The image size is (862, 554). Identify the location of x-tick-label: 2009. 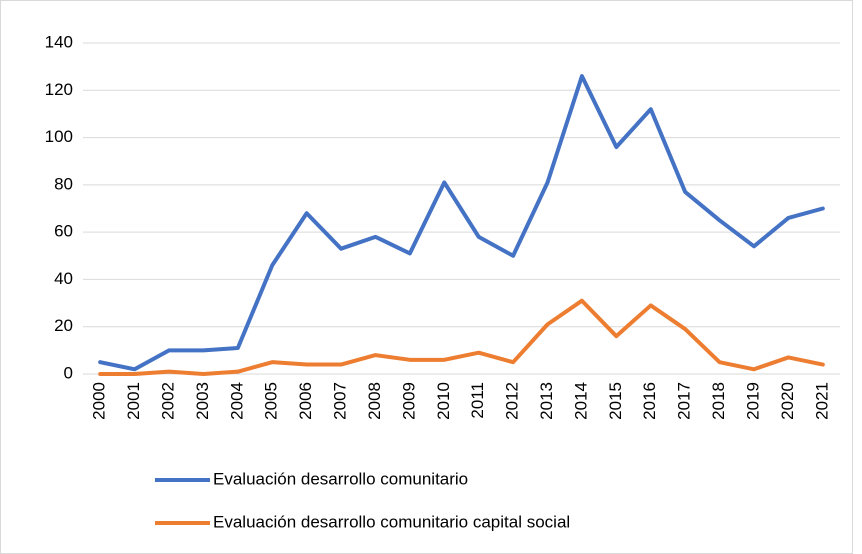
(408, 401).